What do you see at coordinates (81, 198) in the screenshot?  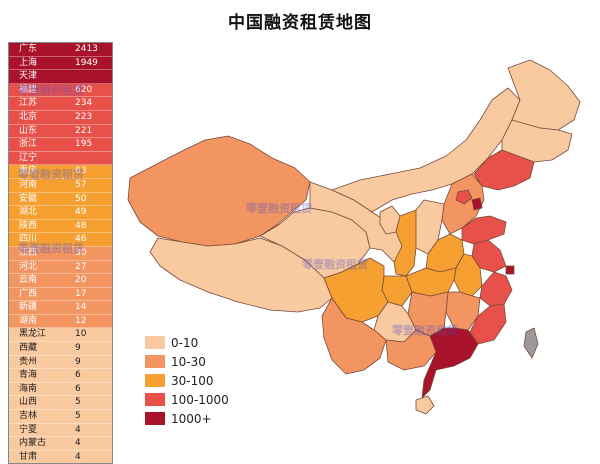 I see `province-value: 50` at bounding box center [81, 198].